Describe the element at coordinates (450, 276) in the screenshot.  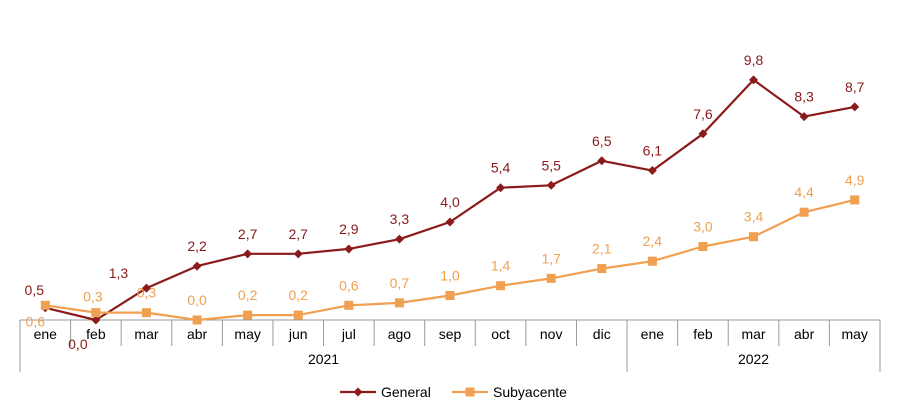
I see `data-label: 1,0` at that location.